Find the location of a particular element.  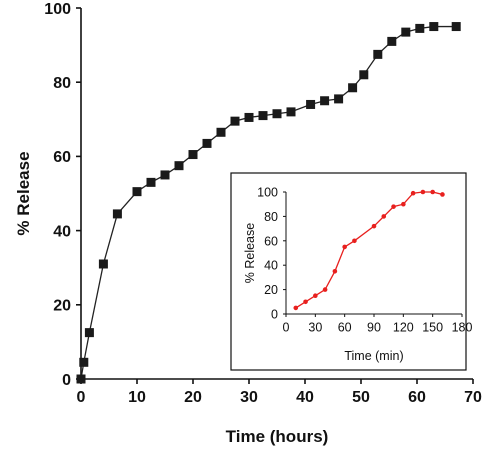

inset-y-tick-label: 0 is located at coordinates (274, 315).